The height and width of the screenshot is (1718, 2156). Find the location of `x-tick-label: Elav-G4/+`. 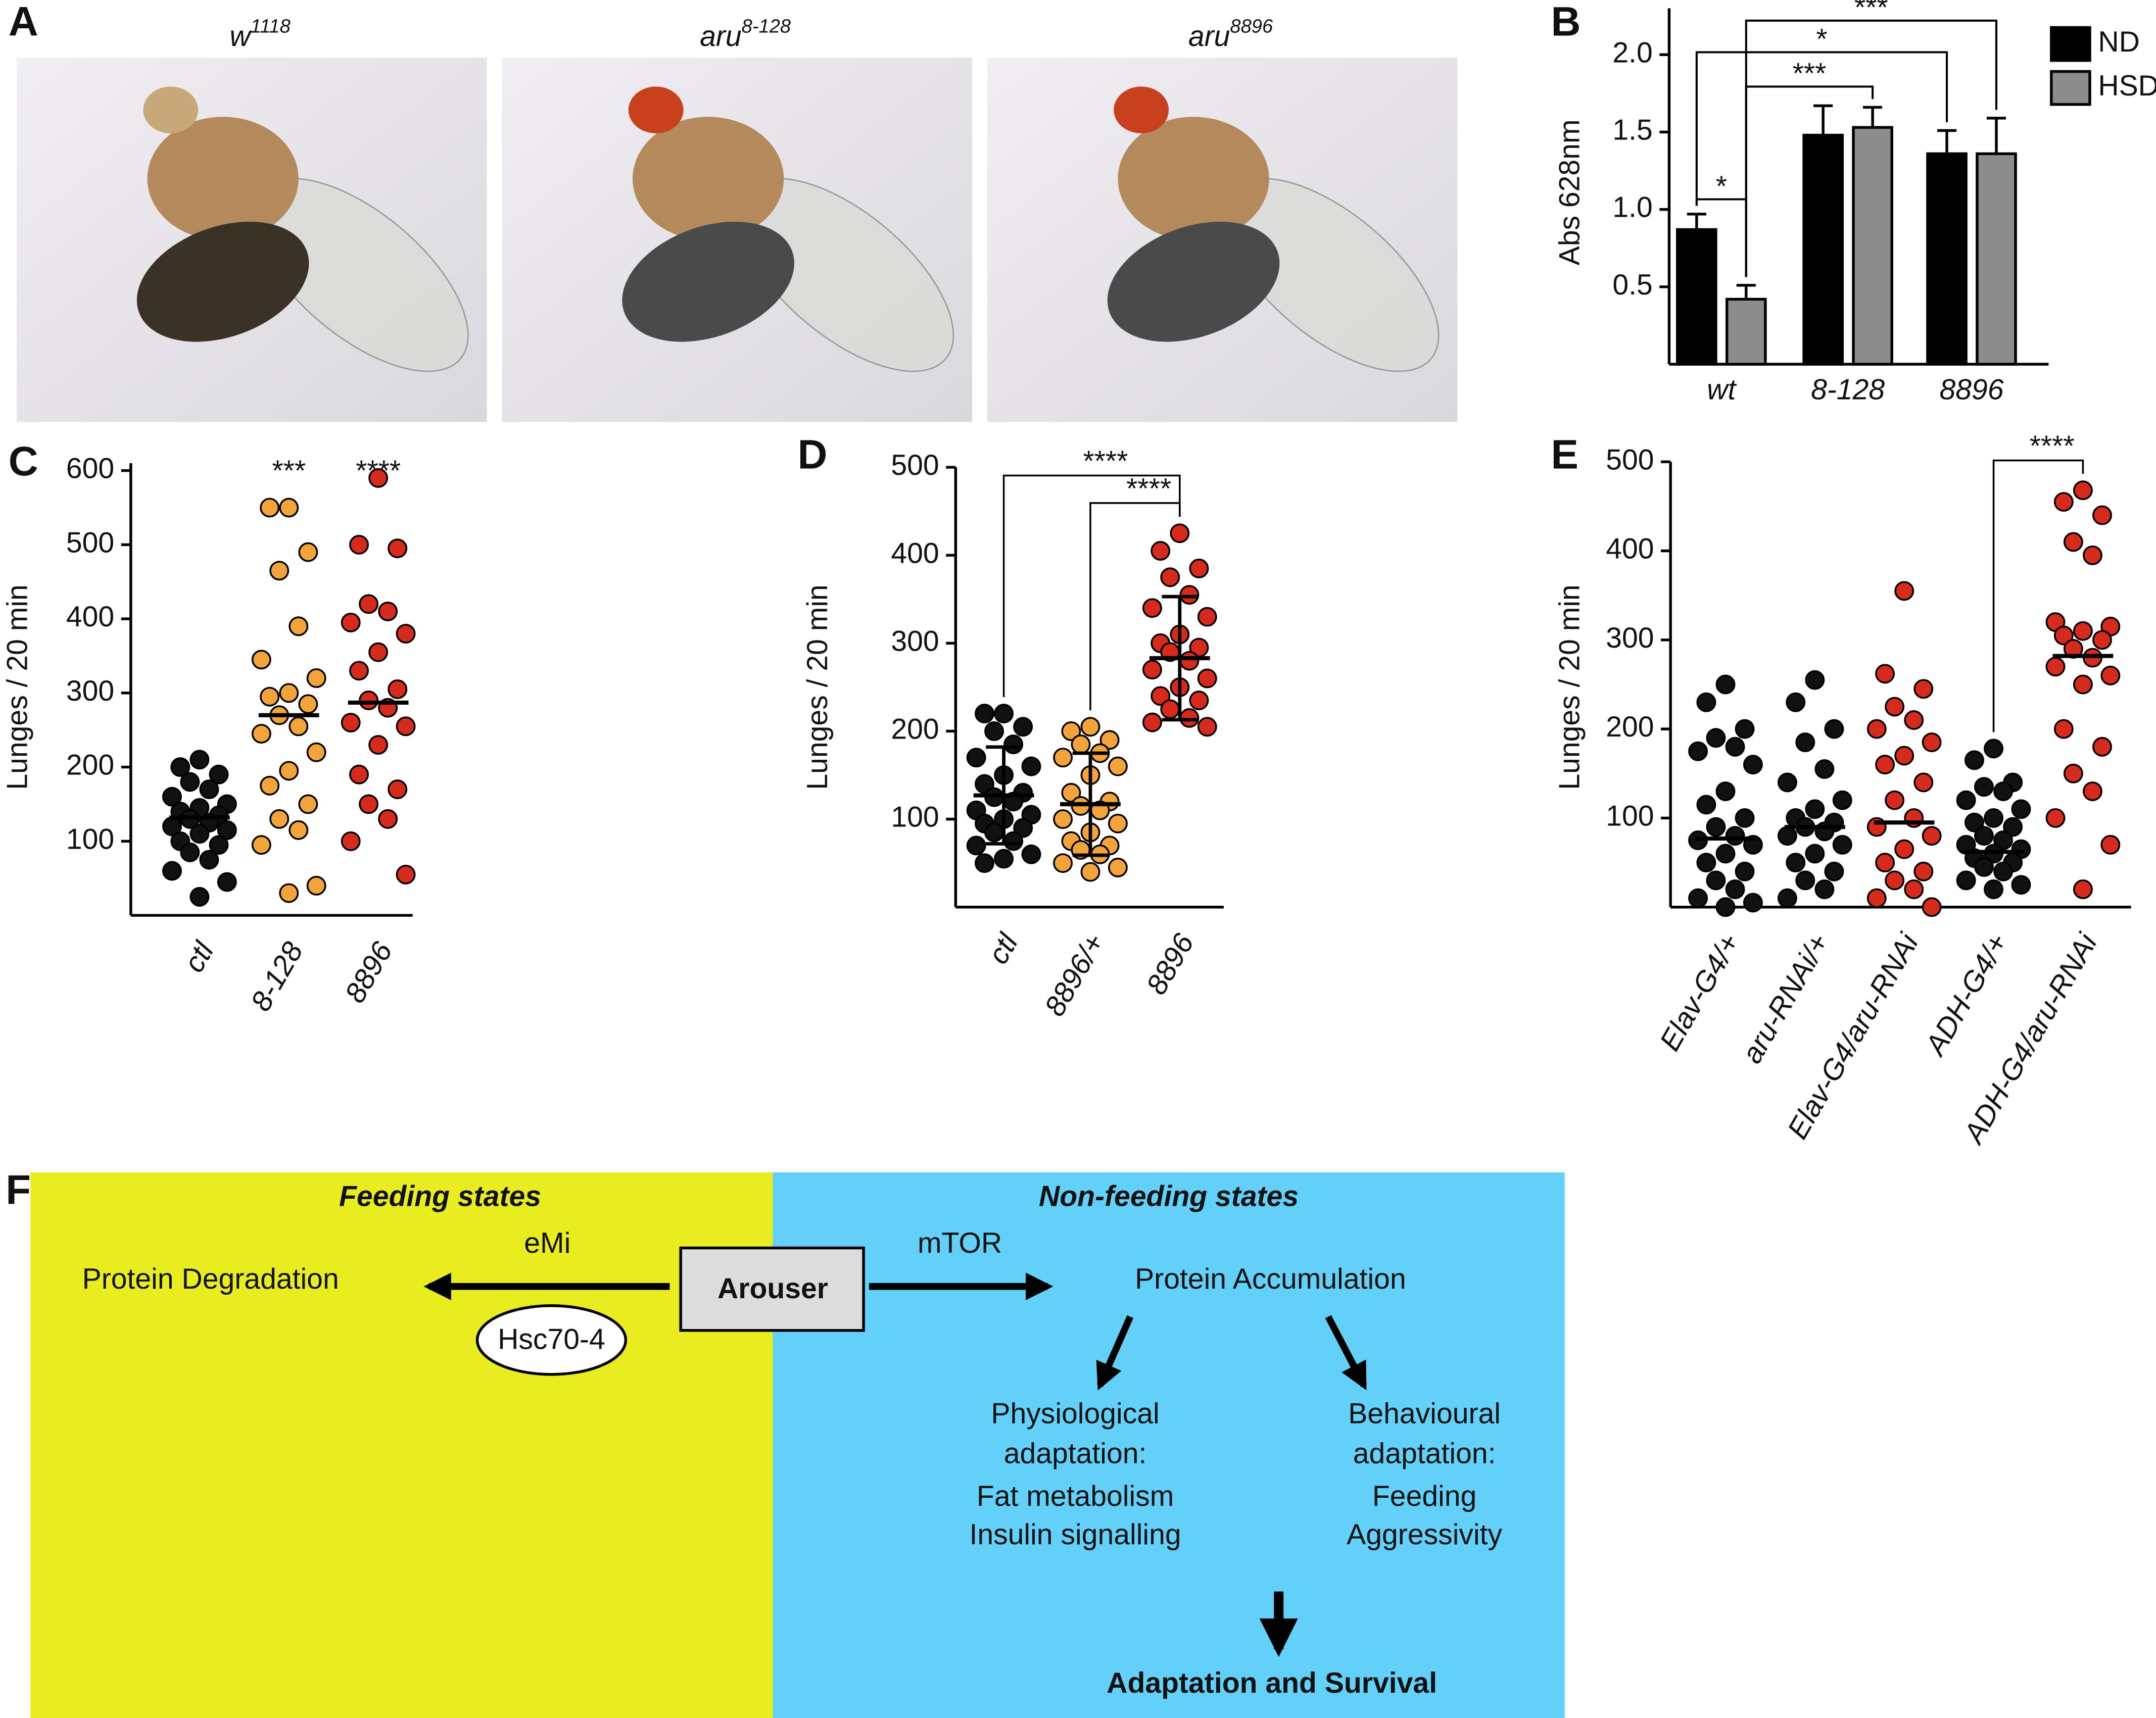

x-tick-label: Elav-G4/+ is located at coordinates (1699, 992).